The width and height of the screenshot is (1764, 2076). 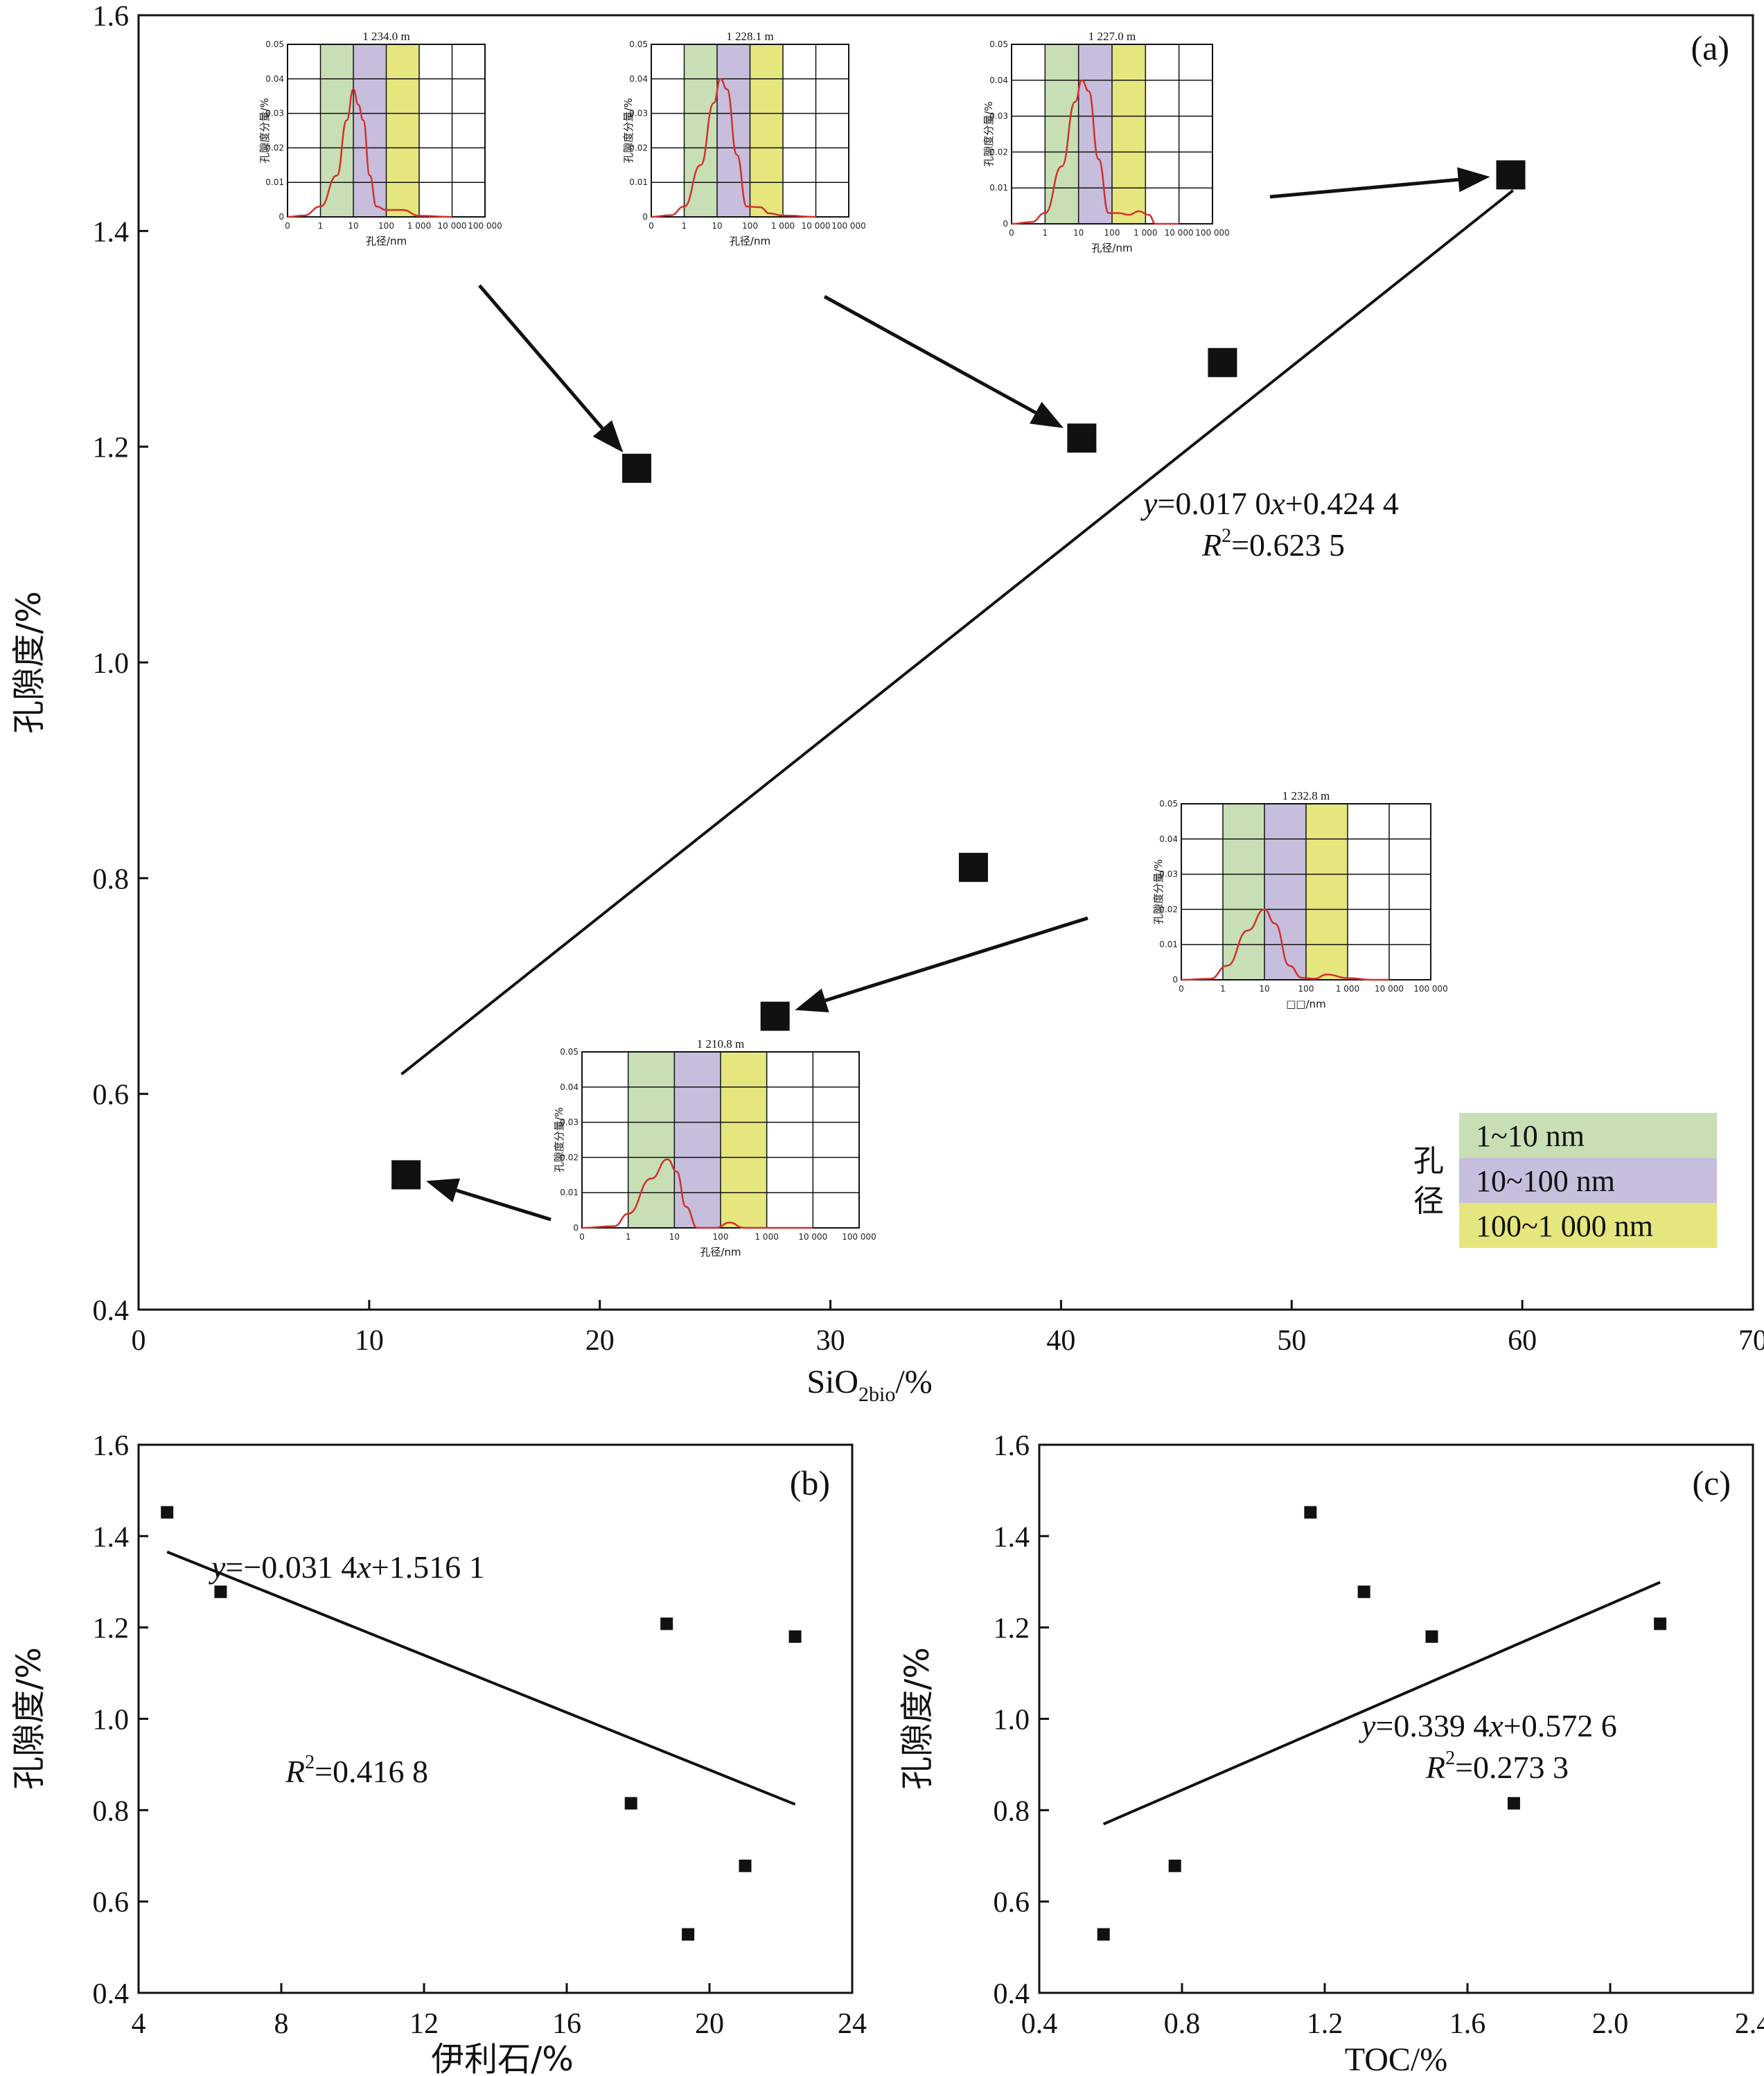 I want to click on eq-b-lhs: =−0.031 4, so click(x=291, y=1567).